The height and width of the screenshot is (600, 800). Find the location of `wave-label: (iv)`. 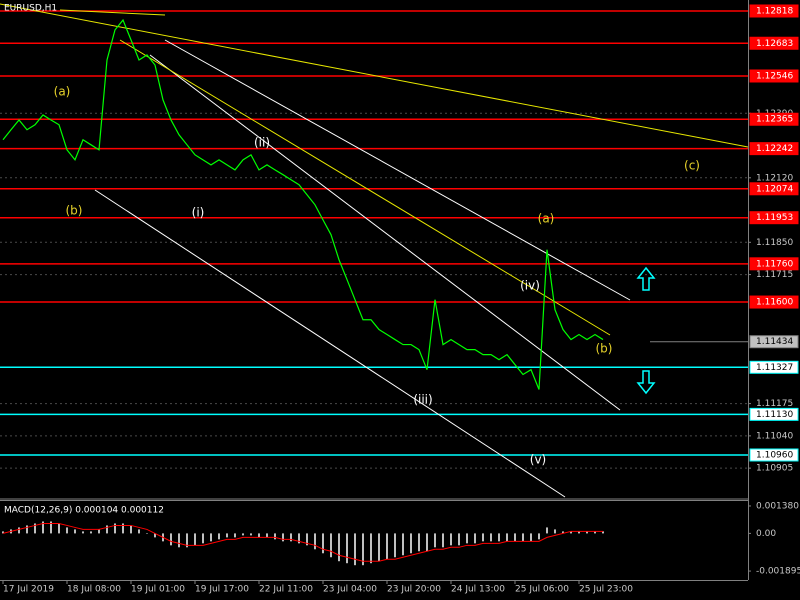

wave-label: (iv) is located at coordinates (530, 286).